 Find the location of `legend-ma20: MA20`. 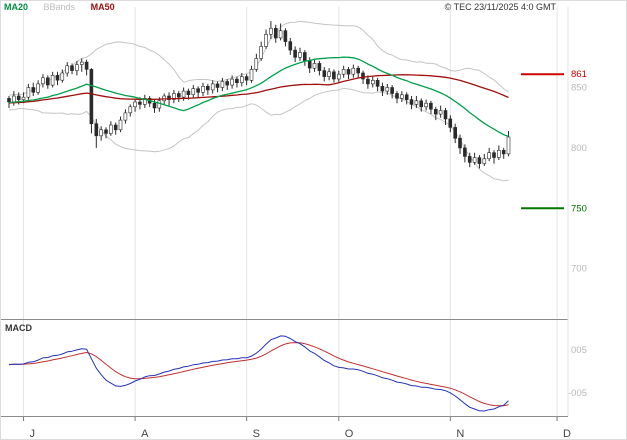

legend-ma20: MA20 is located at coordinates (16, 7).